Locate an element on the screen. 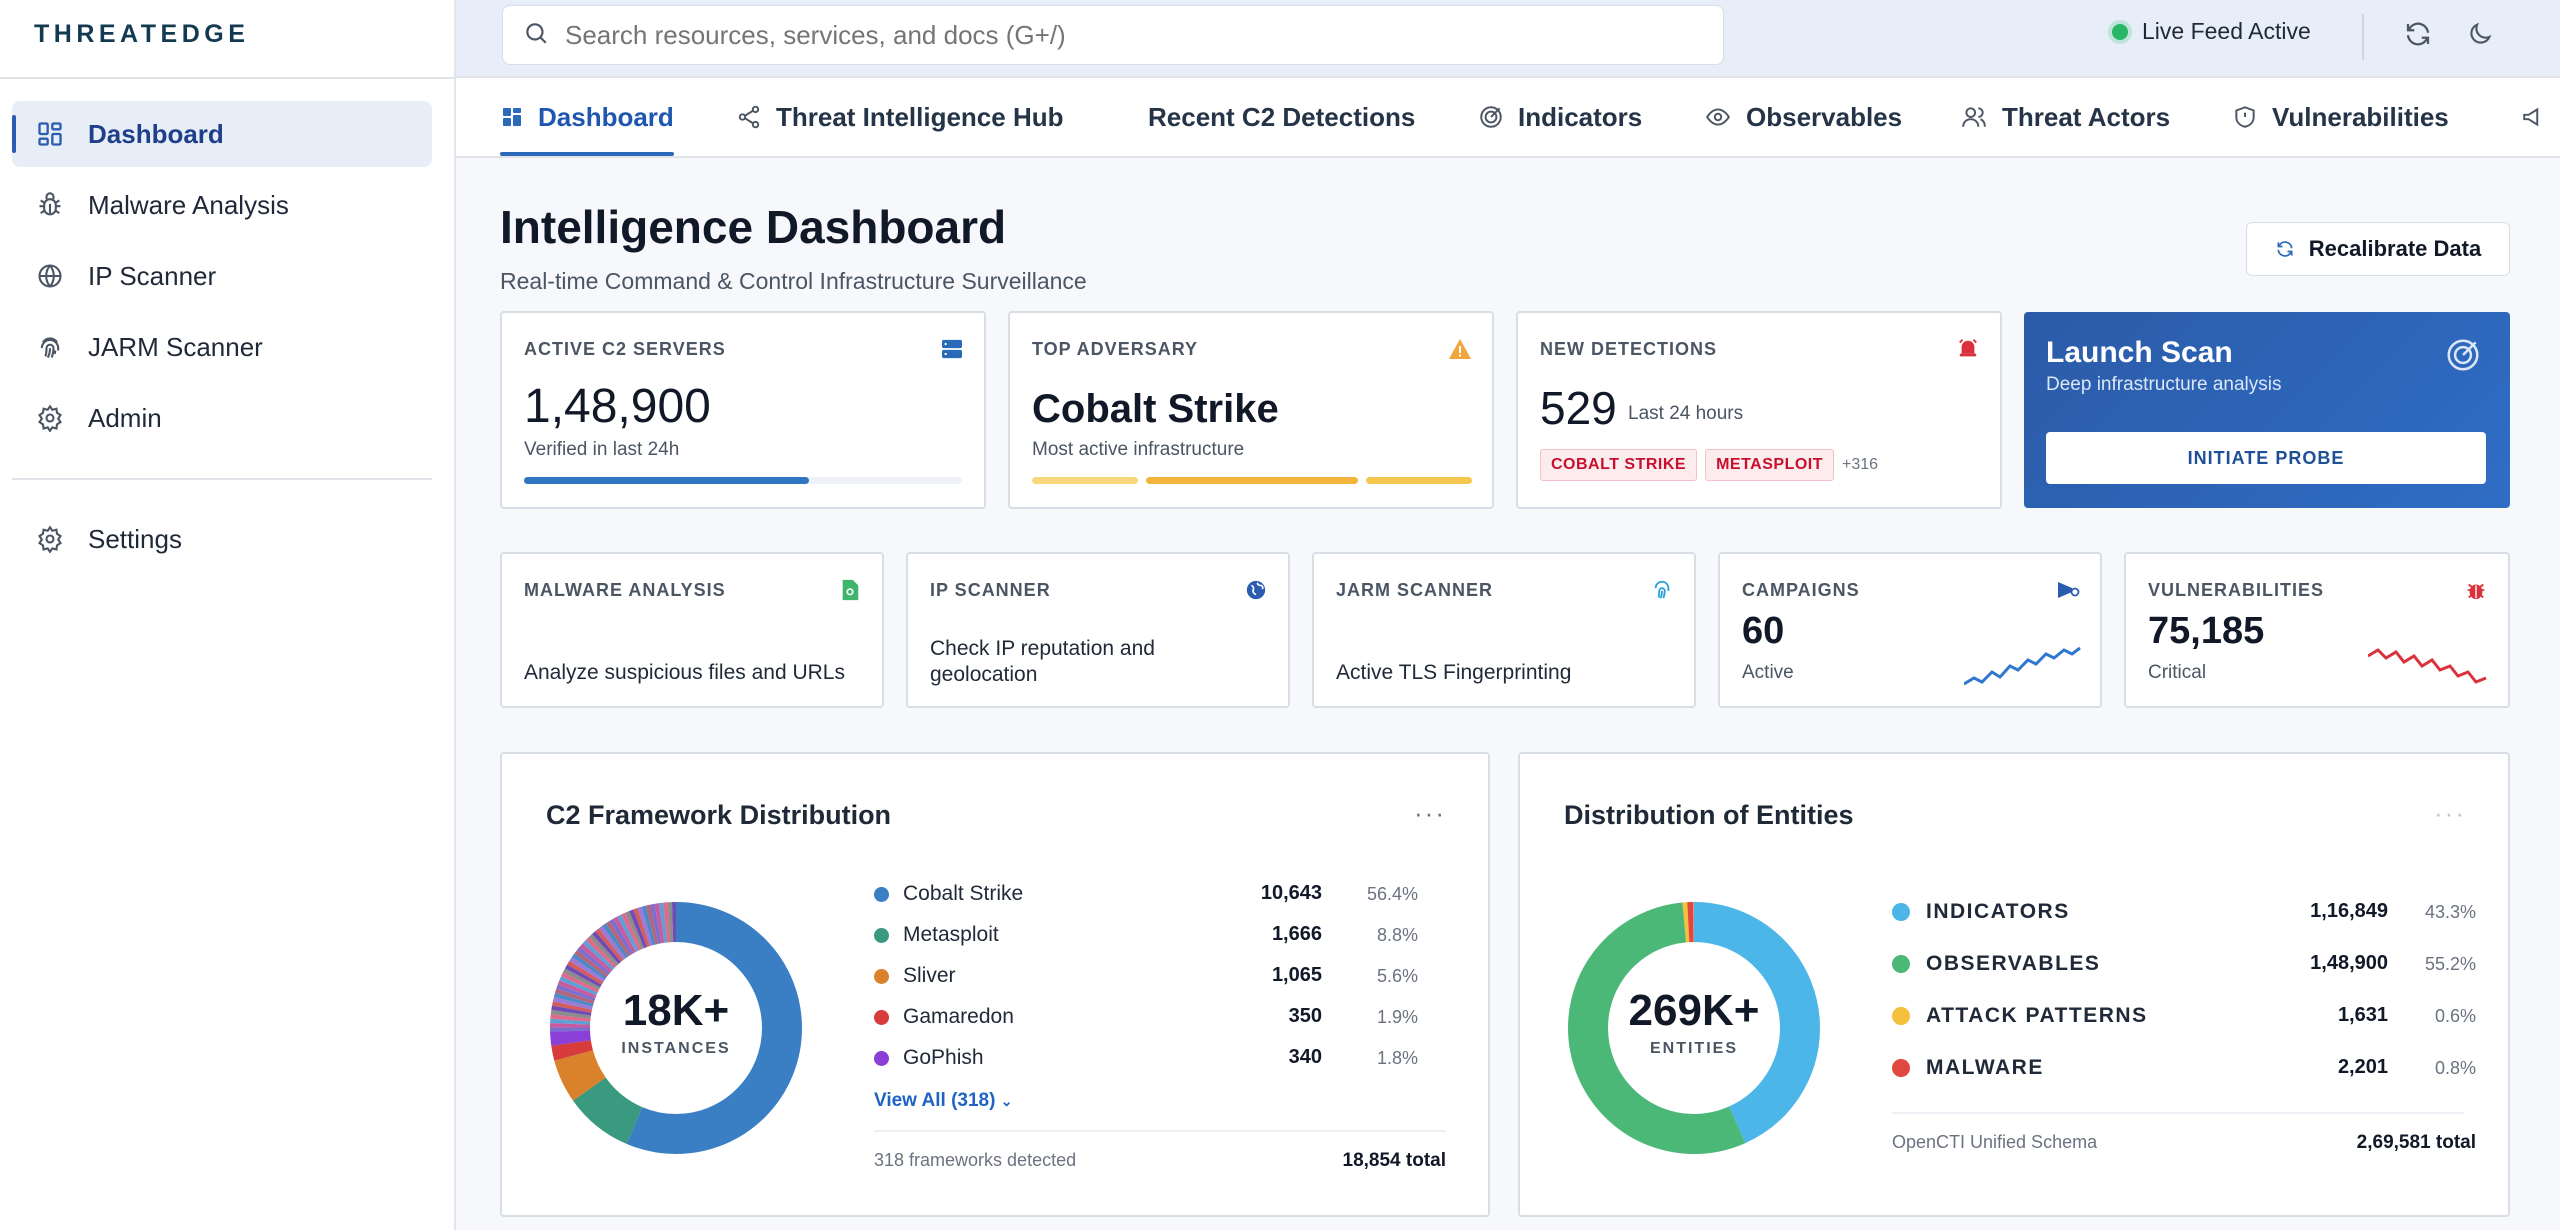 The height and width of the screenshot is (1230, 2560). vulnerabilities-card: VULNERABILITIES 75,185 Critical is located at coordinates (2317, 630).